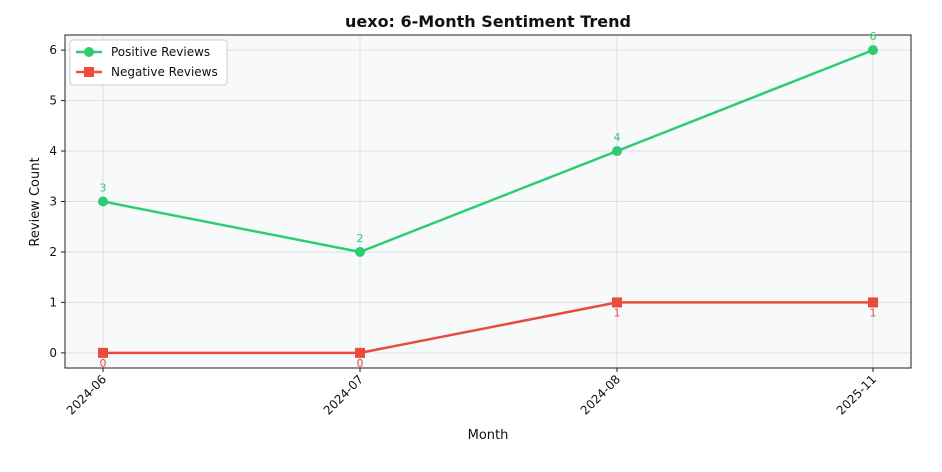  Describe the element at coordinates (103, 188) in the screenshot. I see `data-label: 3` at that location.